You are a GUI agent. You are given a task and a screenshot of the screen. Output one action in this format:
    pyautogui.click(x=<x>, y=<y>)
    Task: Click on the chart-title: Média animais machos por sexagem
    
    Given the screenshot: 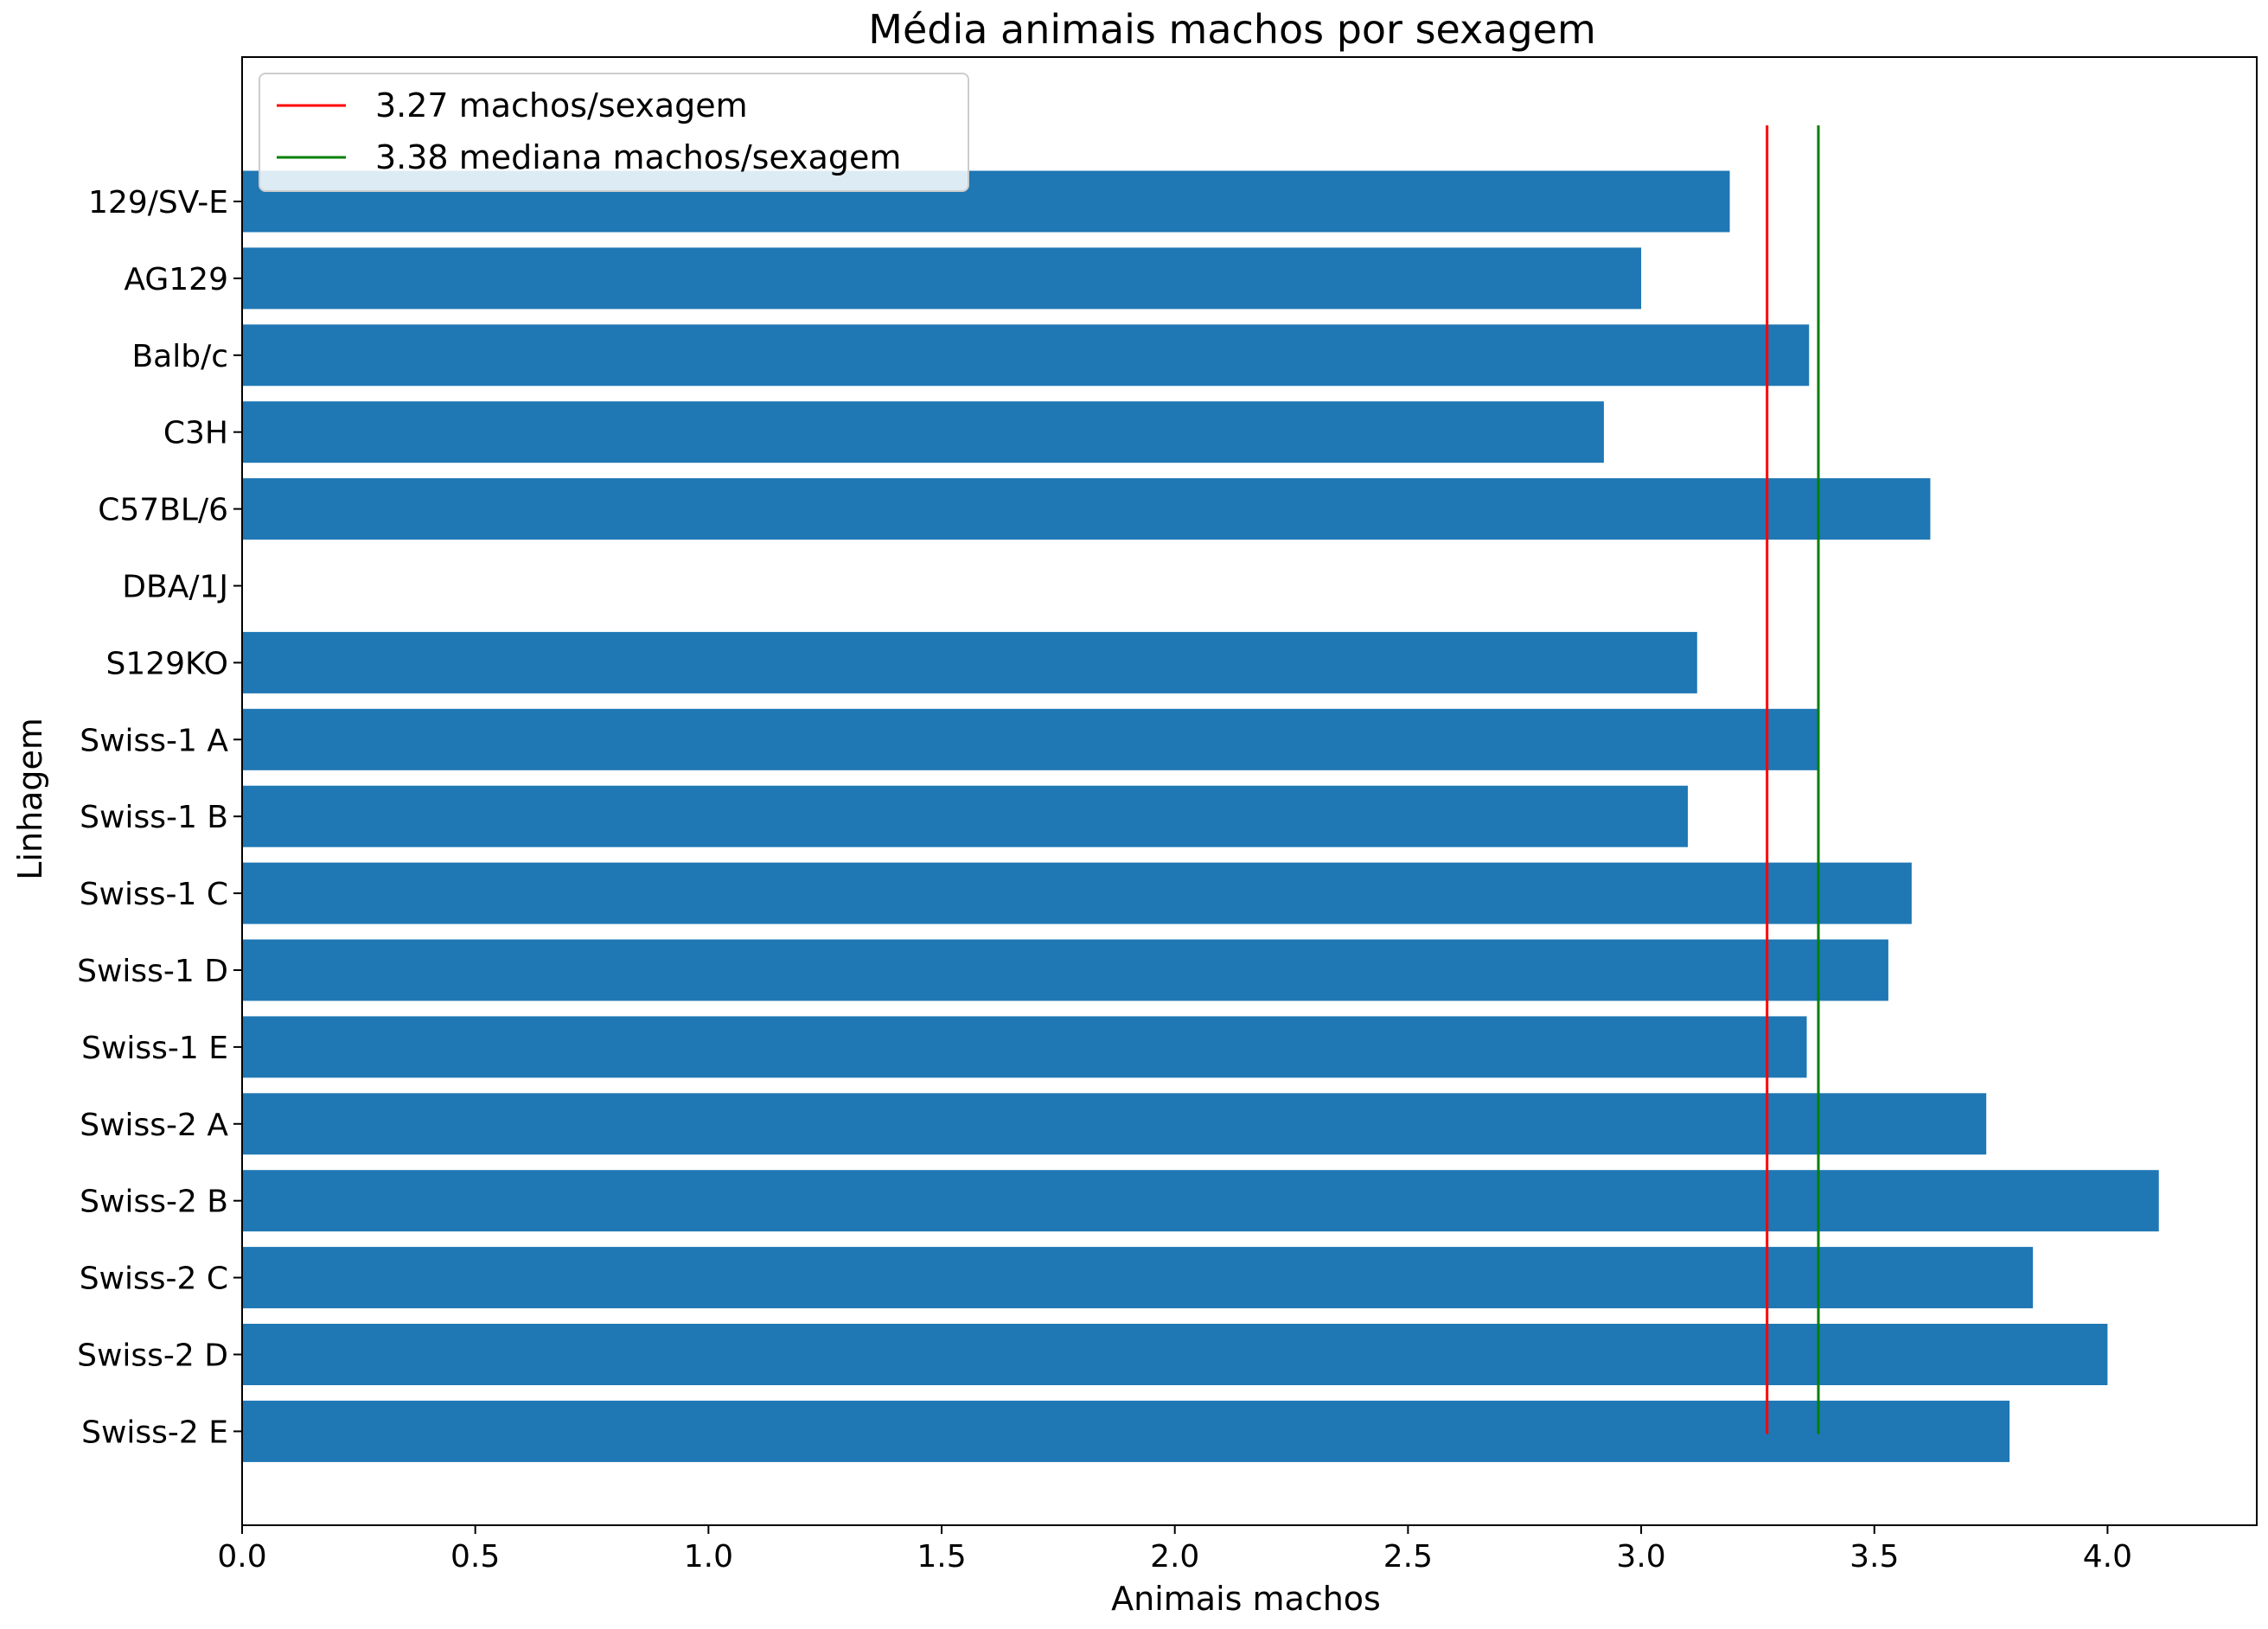 What is the action you would take?
    pyautogui.click(x=1232, y=29)
    